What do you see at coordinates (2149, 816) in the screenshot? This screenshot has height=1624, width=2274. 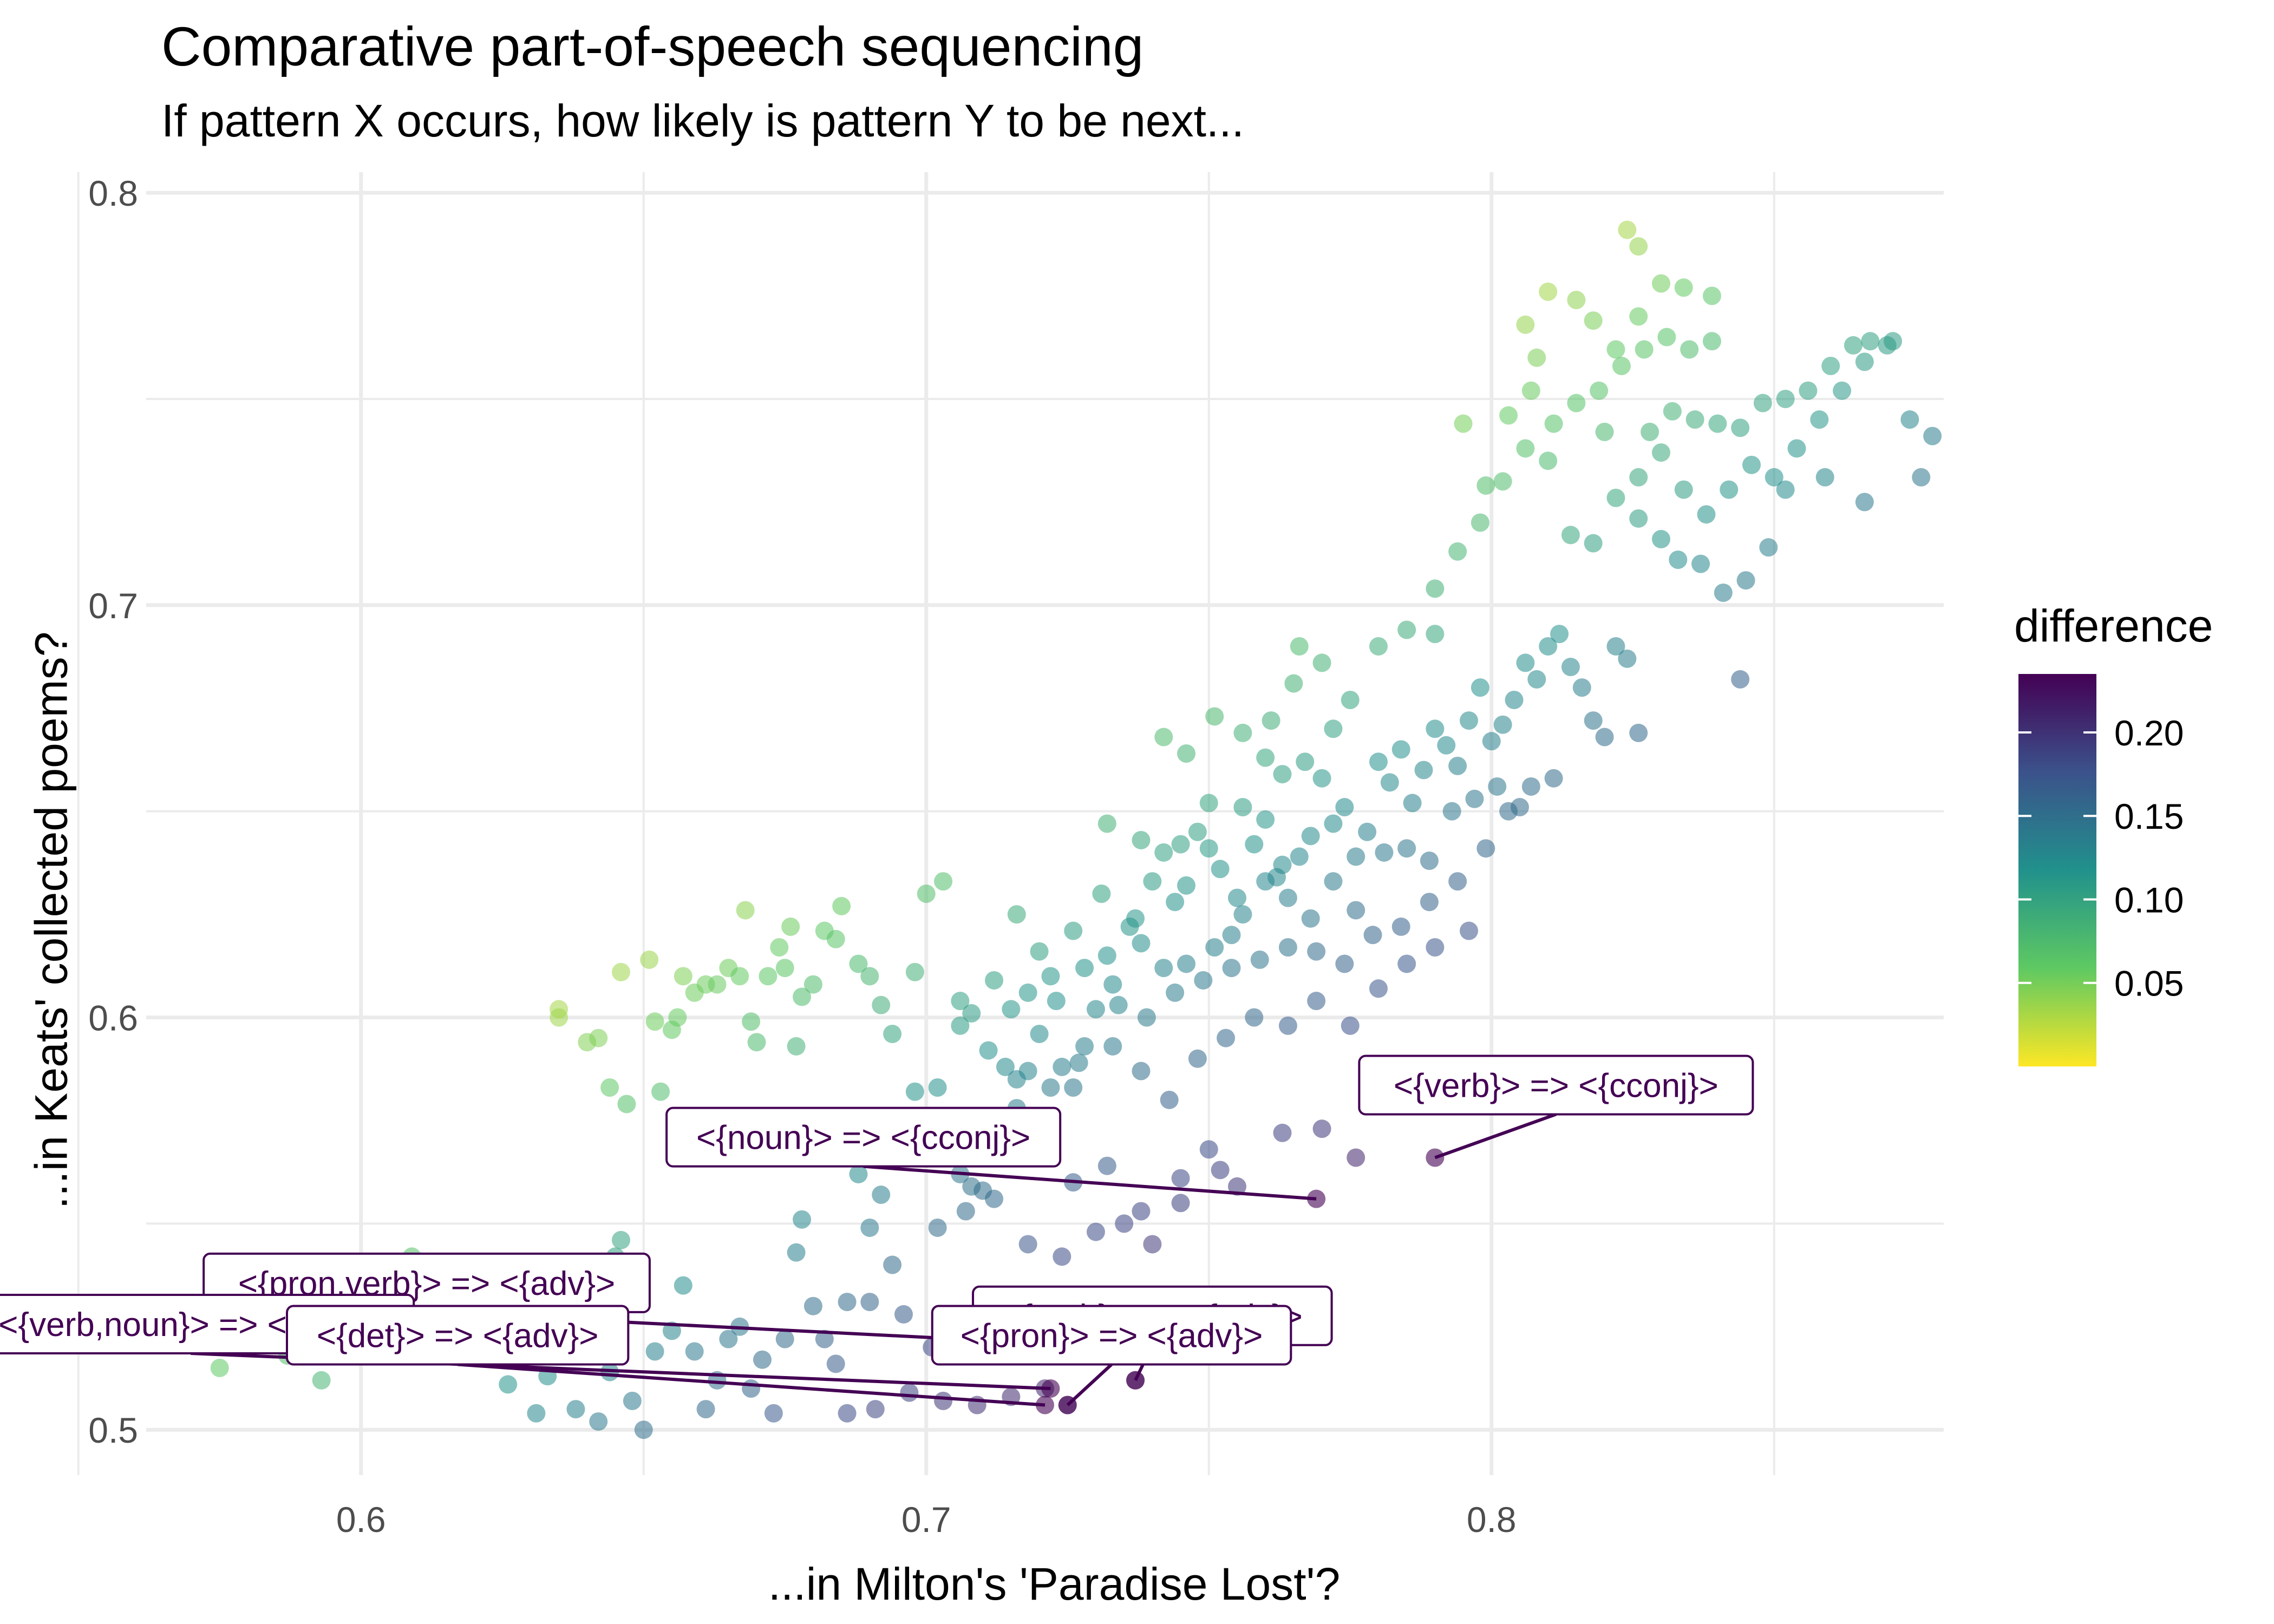 I see `legend-tick-label: 0.15` at bounding box center [2149, 816].